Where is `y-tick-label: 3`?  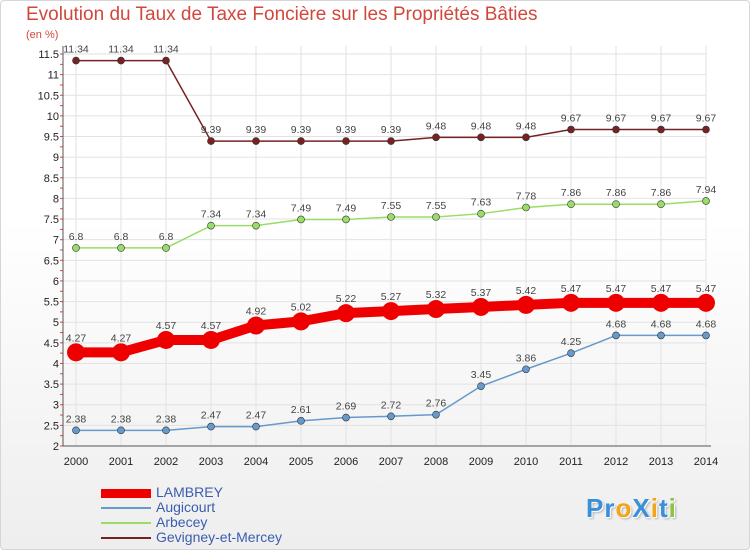 y-tick-label: 3 is located at coordinates (56, 406).